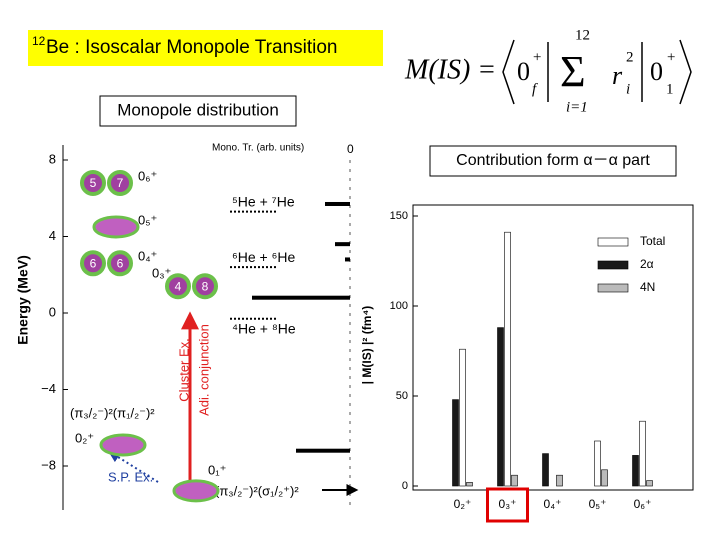 Image resolution: width=720 pixels, height=540 pixels. Describe the element at coordinates (643, 504) in the screenshot. I see `x-tick-label: 0₆⁺` at that location.